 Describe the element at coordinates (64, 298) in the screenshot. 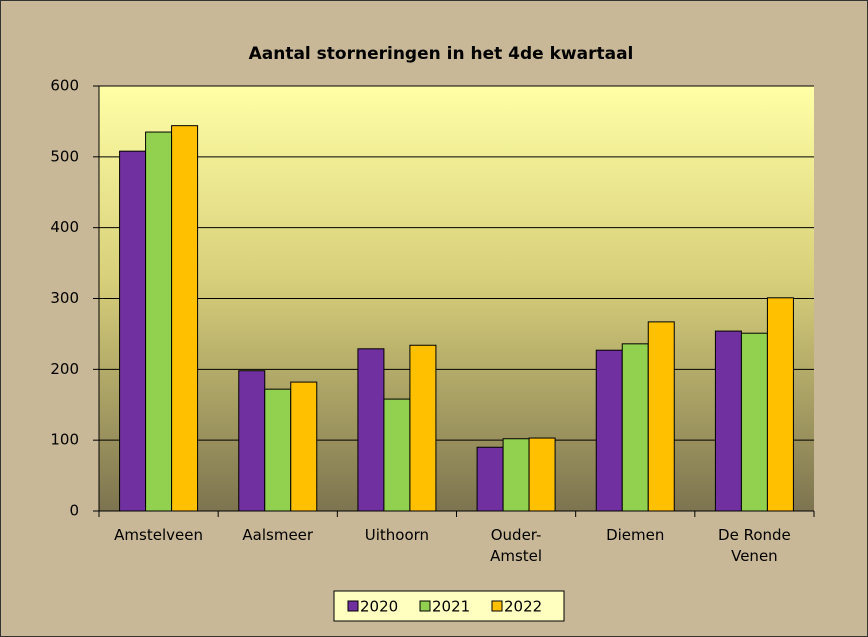

I see `y-tick-label: 300` at that location.